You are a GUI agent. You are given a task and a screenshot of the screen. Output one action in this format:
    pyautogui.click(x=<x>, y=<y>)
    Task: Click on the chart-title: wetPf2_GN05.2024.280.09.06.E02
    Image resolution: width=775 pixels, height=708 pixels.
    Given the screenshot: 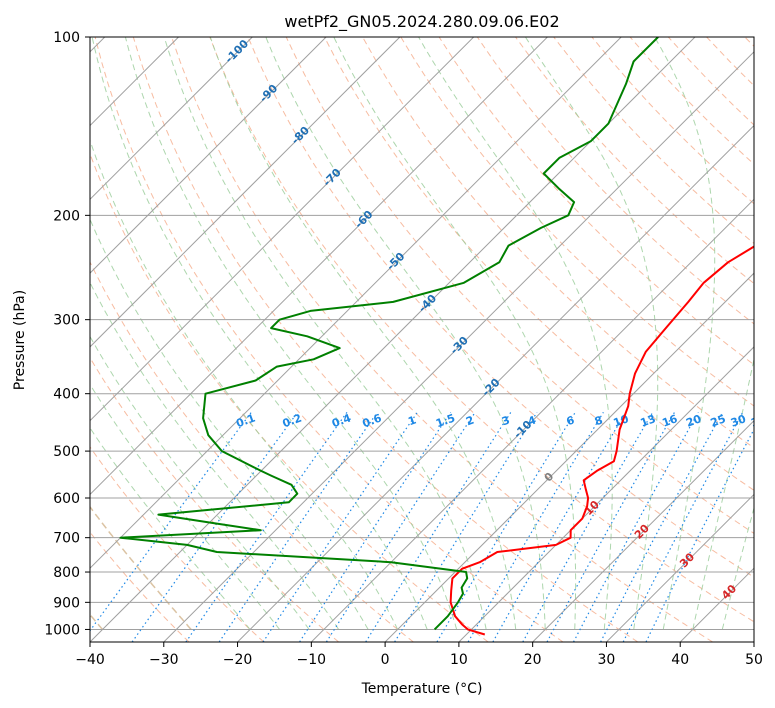 What is the action you would take?
    pyautogui.click(x=421, y=22)
    